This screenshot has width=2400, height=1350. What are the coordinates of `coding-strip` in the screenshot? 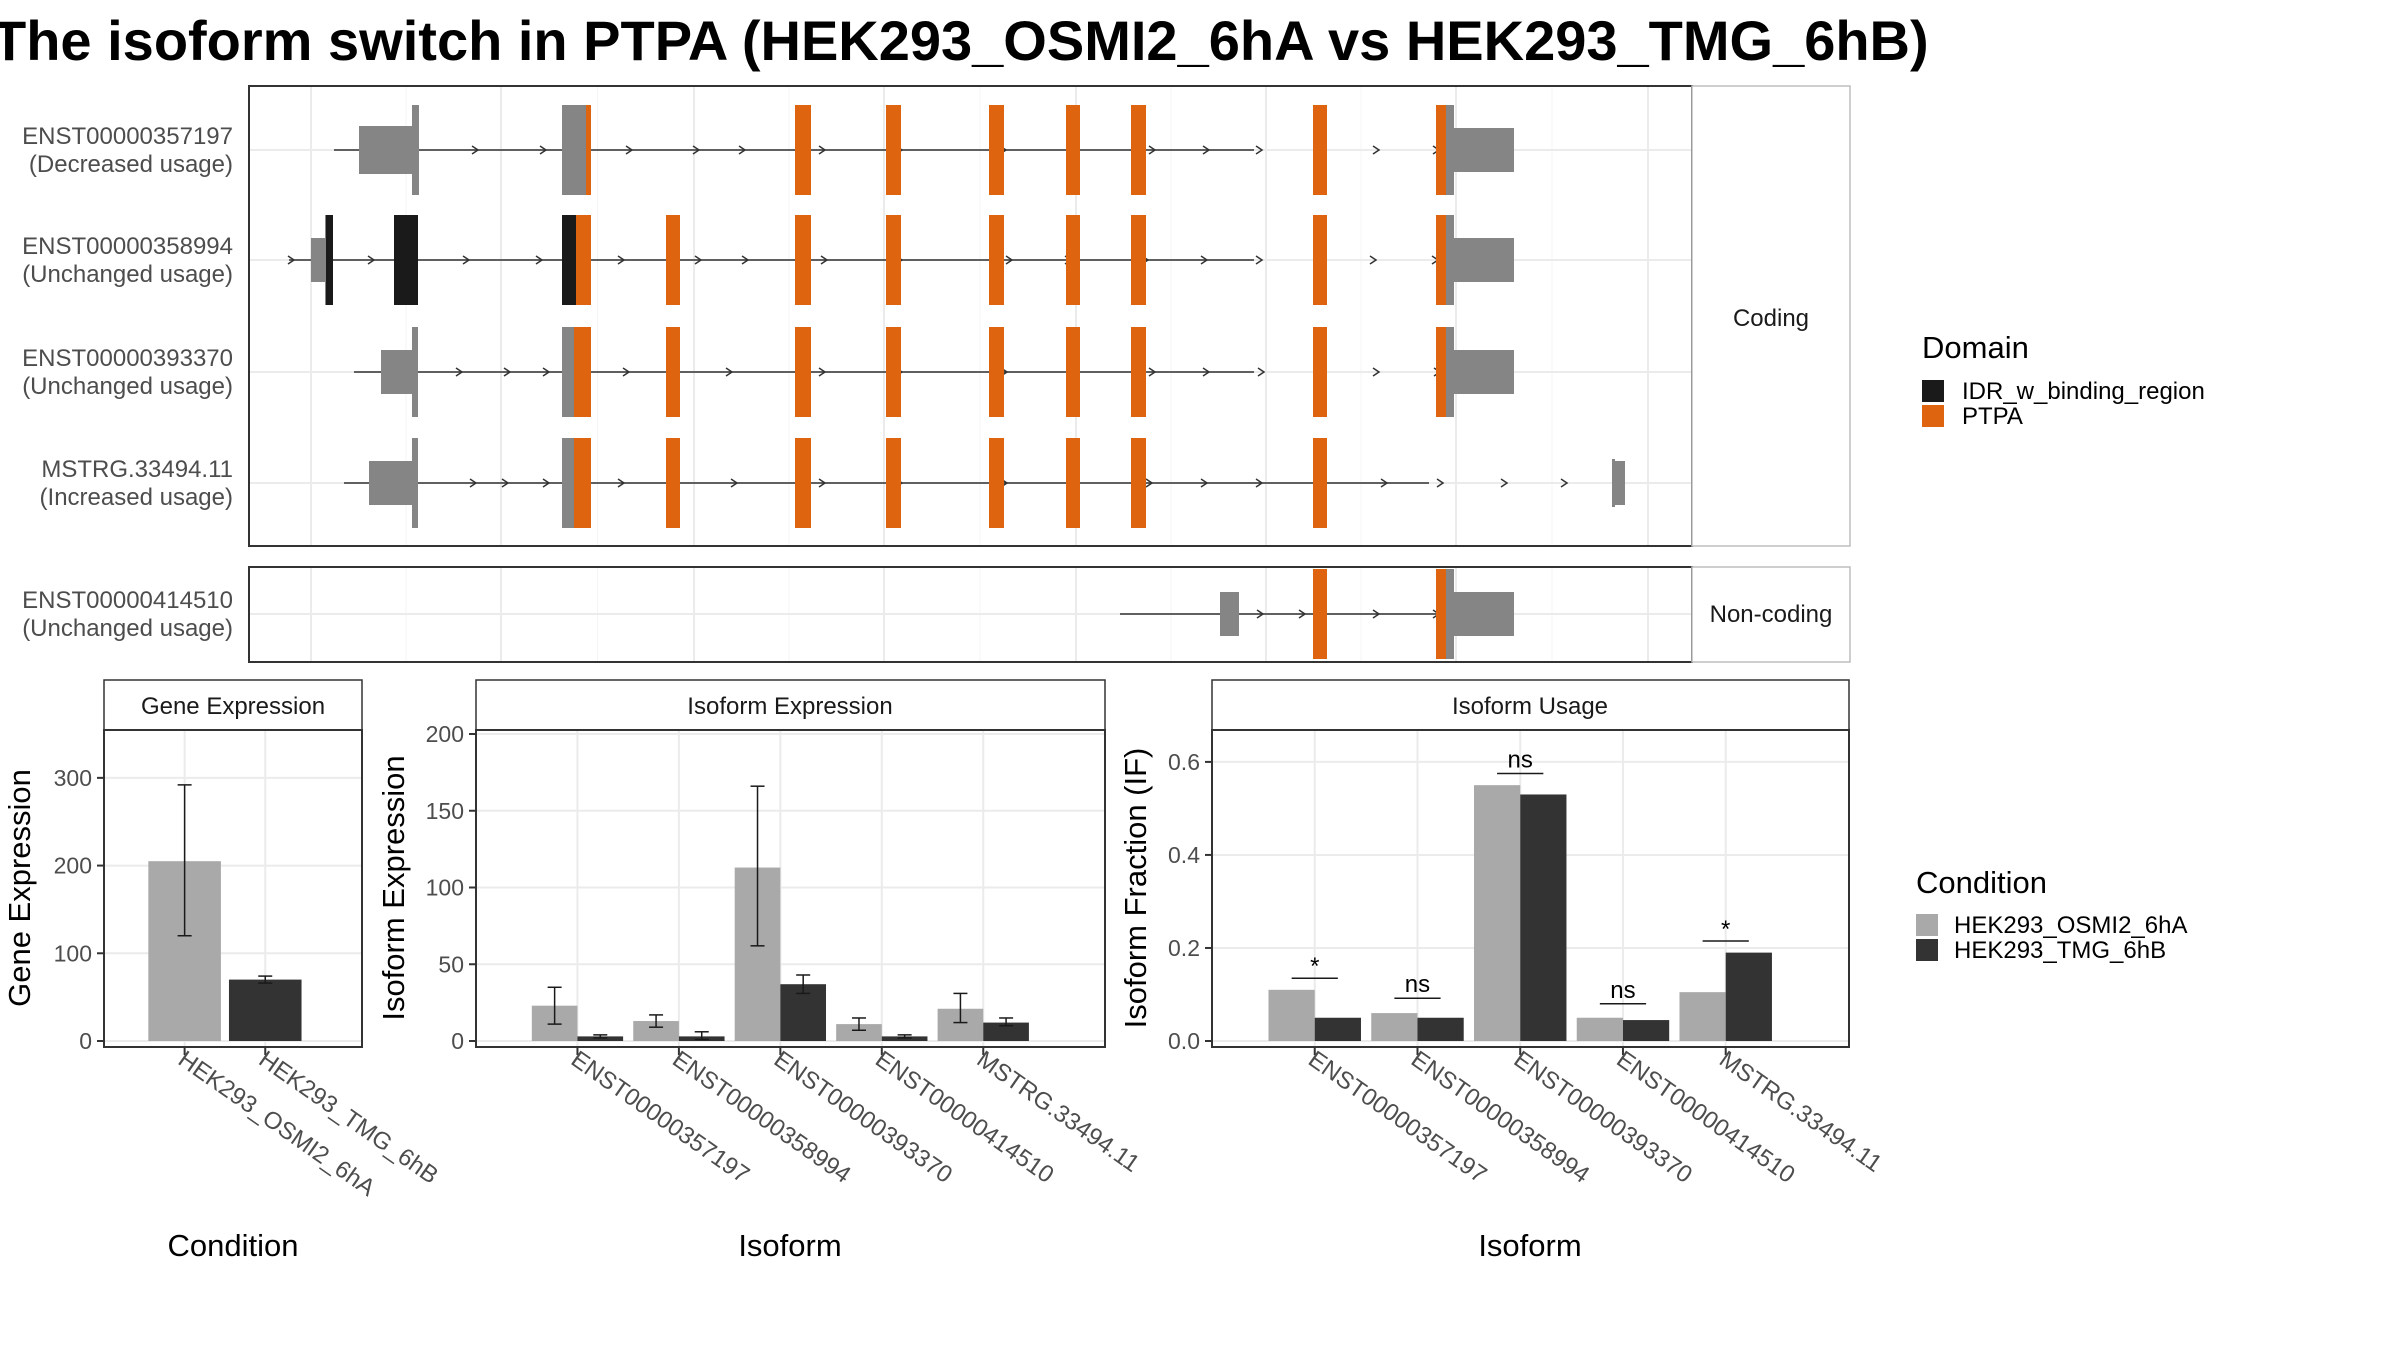 It's located at (1771, 316).